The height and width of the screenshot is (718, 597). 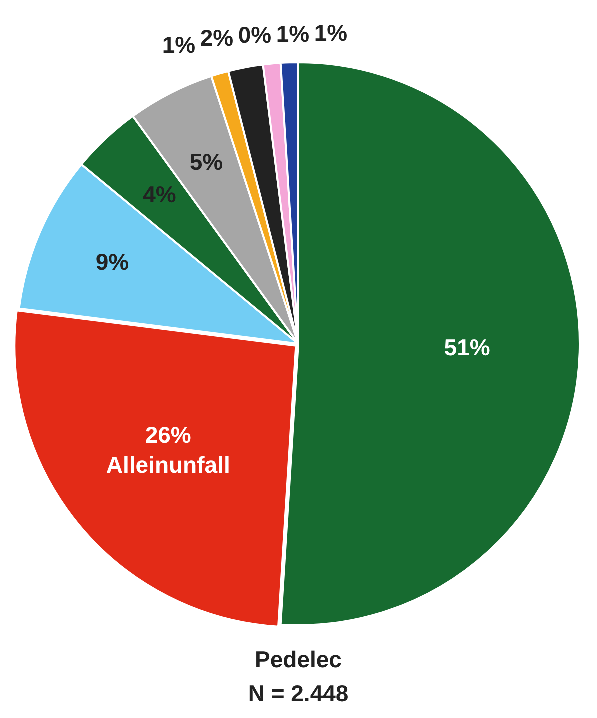 What do you see at coordinates (467, 347) in the screenshot?
I see `data-label: 51%` at bounding box center [467, 347].